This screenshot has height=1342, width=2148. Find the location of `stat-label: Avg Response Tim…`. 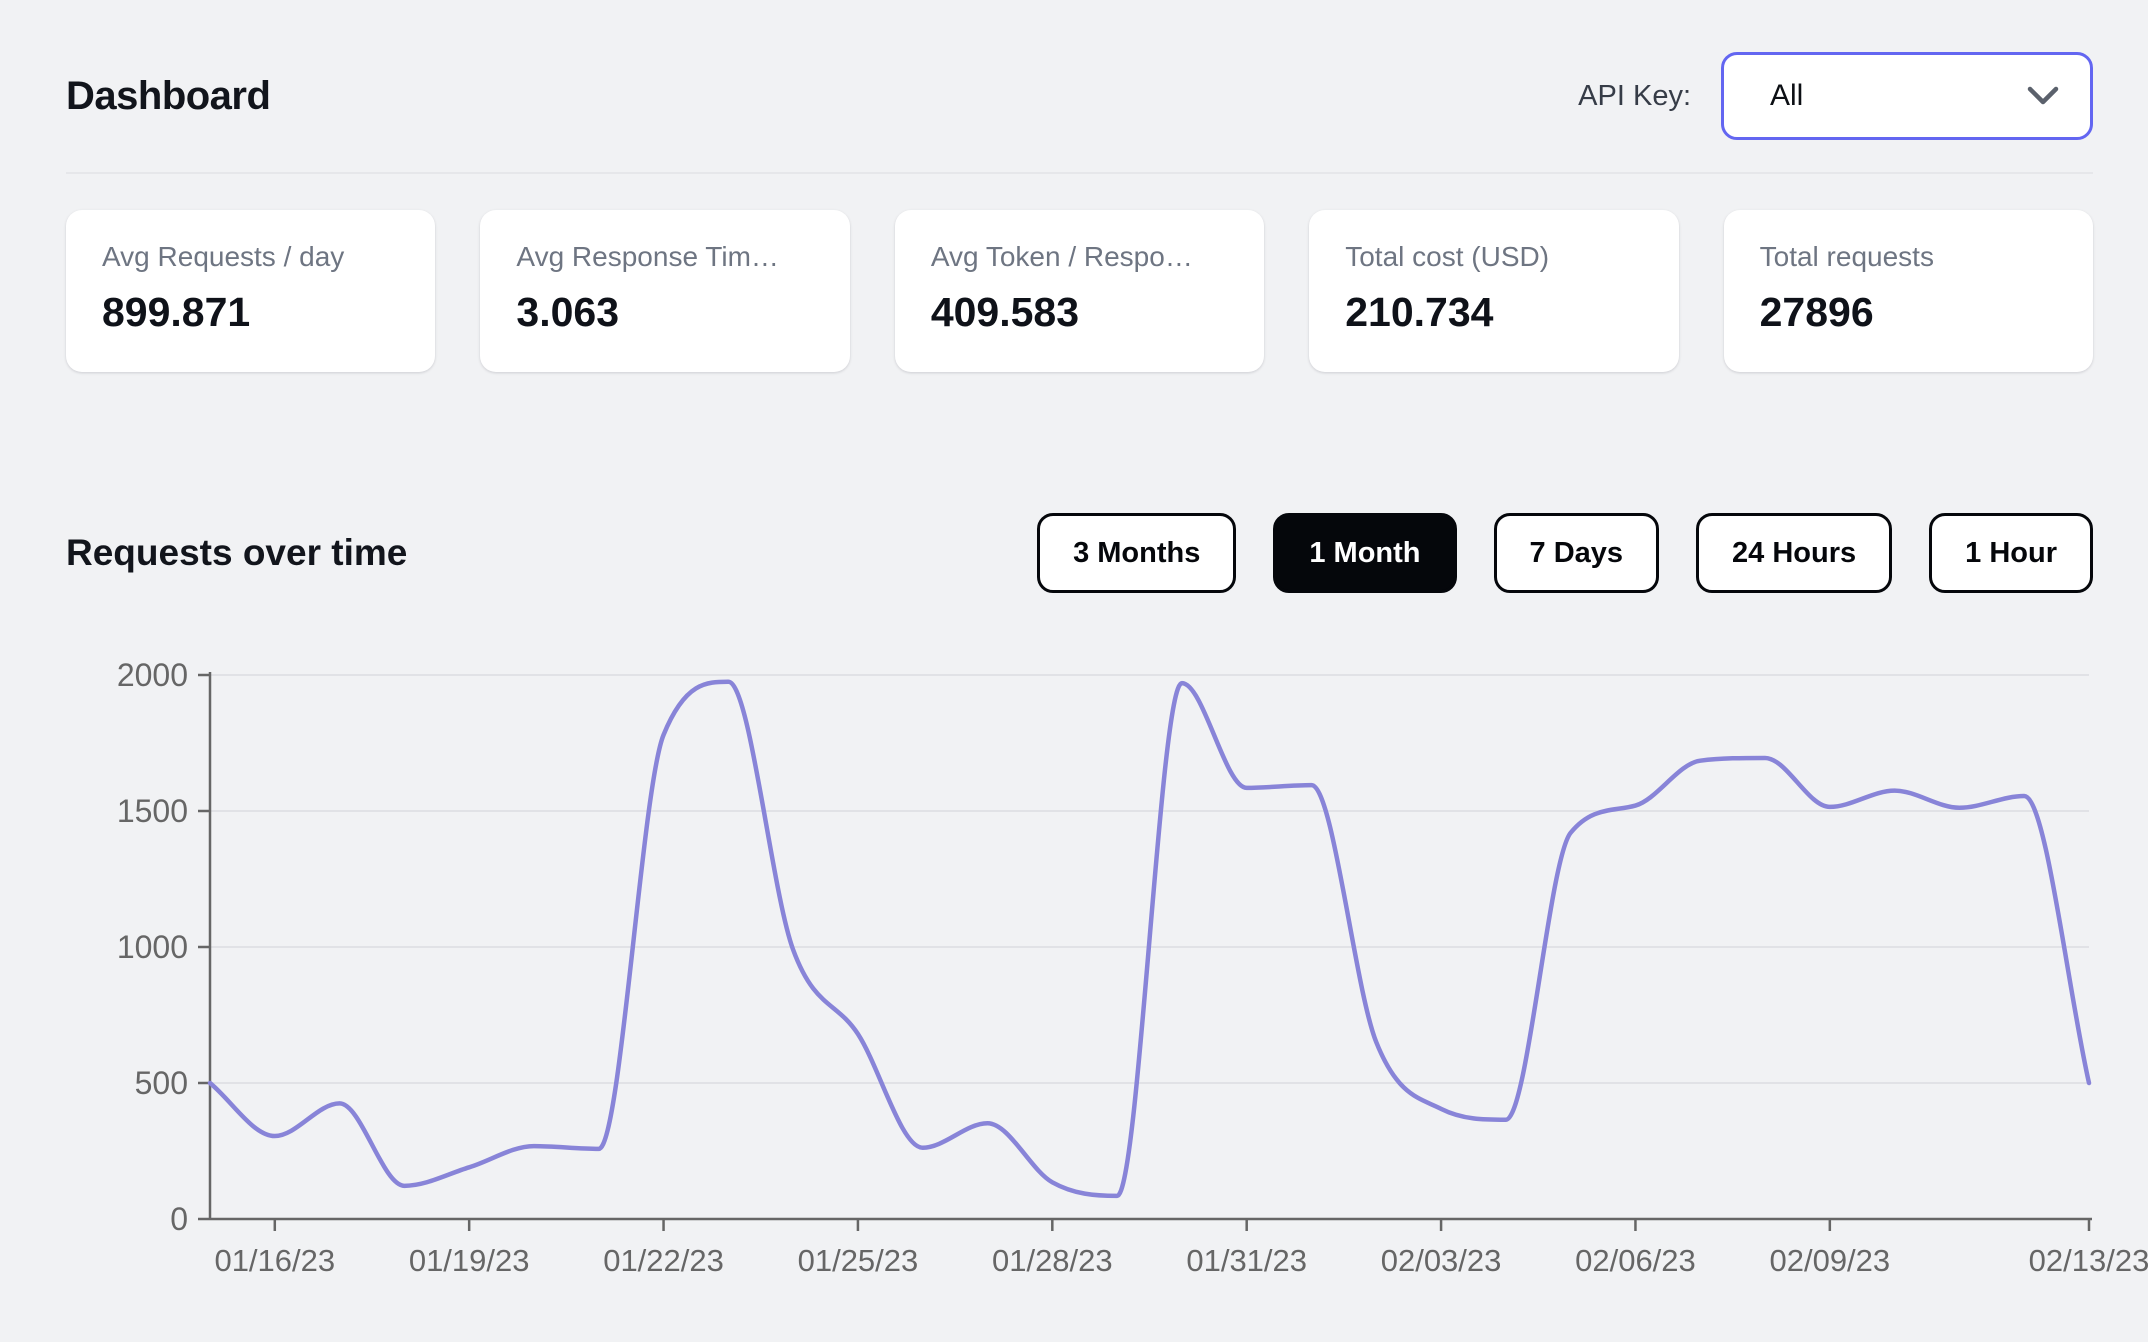

stat-label: Avg Response Tim… is located at coordinates (647, 256).